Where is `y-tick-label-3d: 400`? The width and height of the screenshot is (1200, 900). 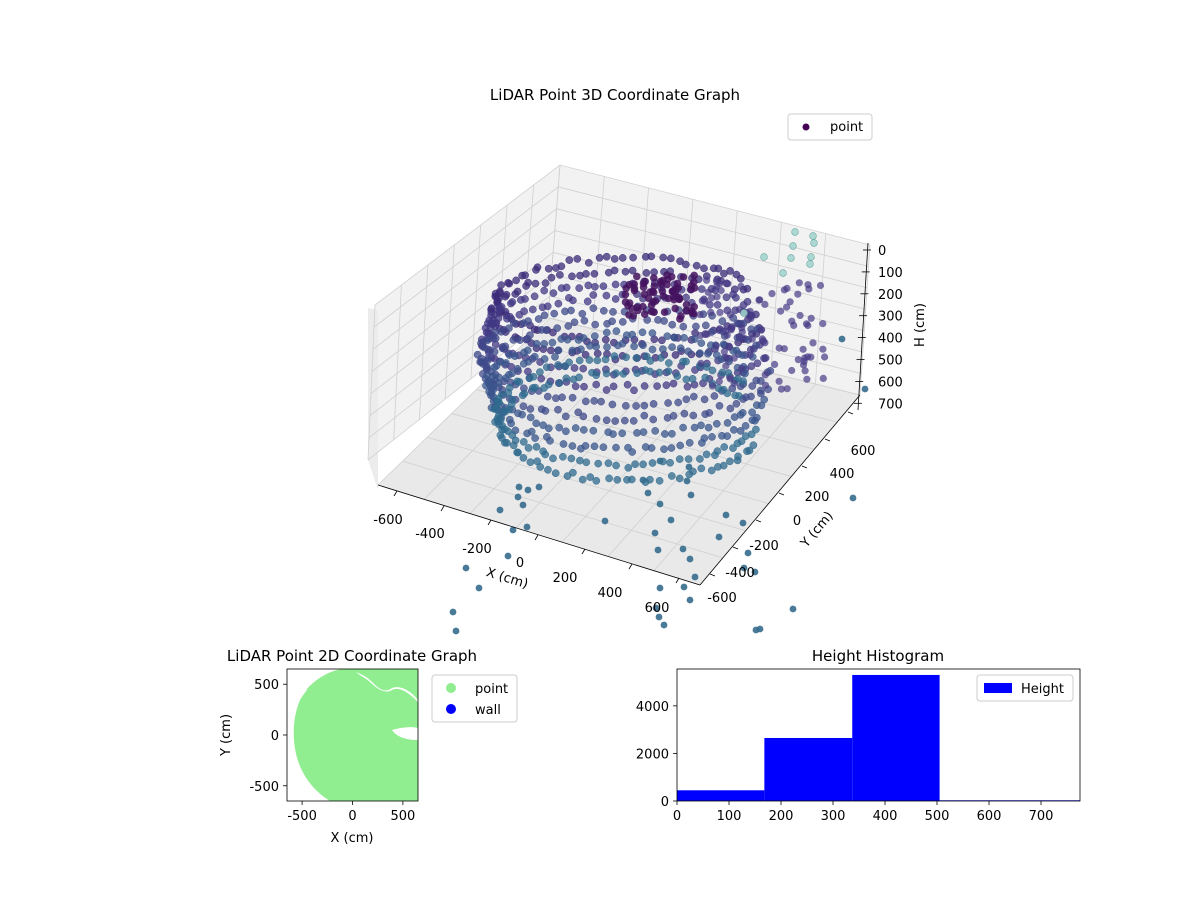 y-tick-label-3d: 400 is located at coordinates (842, 474).